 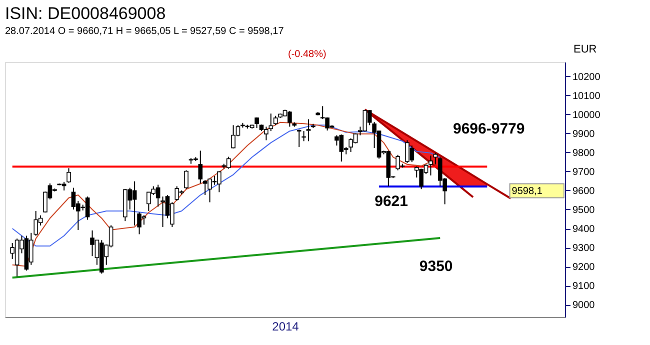 I want to click on y-tick-label: 10200, so click(x=586, y=77).